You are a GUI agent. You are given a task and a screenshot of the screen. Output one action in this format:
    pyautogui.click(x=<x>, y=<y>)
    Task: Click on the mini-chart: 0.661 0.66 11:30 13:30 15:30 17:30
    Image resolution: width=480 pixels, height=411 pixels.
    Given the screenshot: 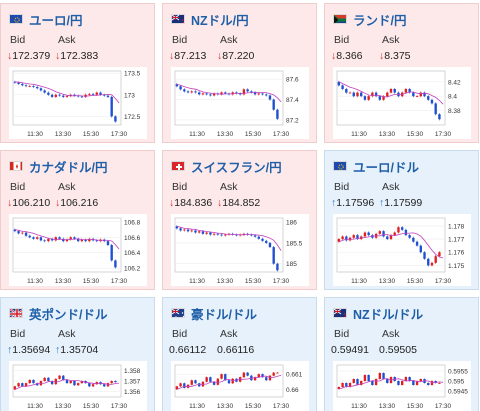 What is the action you would take?
    pyautogui.click(x=240, y=386)
    